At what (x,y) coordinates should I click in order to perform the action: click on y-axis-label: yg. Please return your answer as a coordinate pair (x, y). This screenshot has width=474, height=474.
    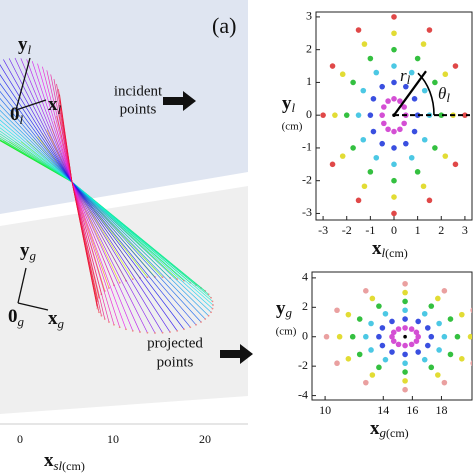
    Looking at the image, I should click on (284, 309).